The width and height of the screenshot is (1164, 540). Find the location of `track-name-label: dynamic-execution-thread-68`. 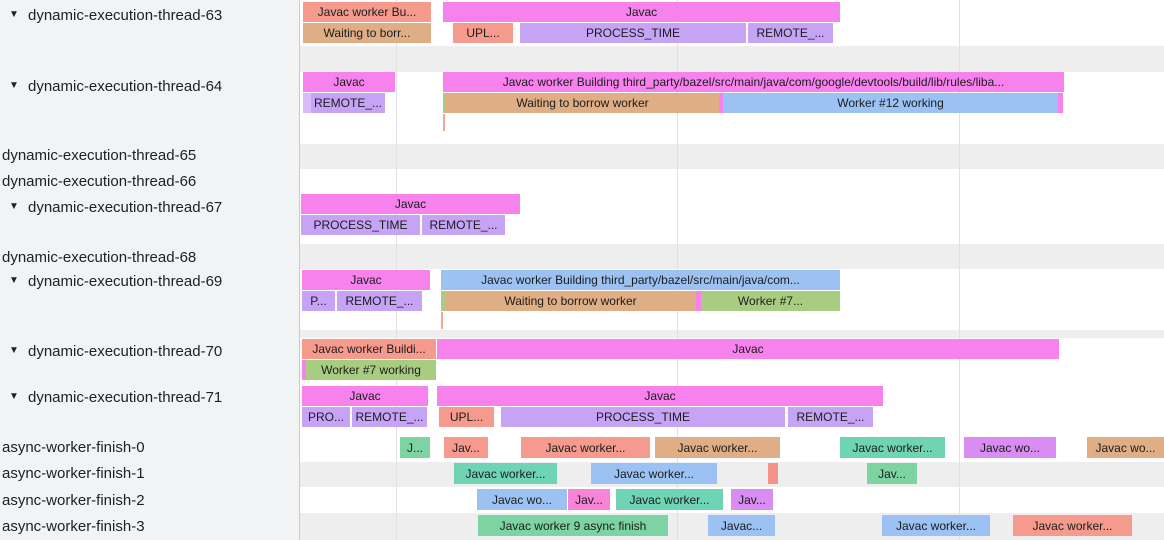

track-name-label: dynamic-execution-thread-68 is located at coordinates (99, 257).